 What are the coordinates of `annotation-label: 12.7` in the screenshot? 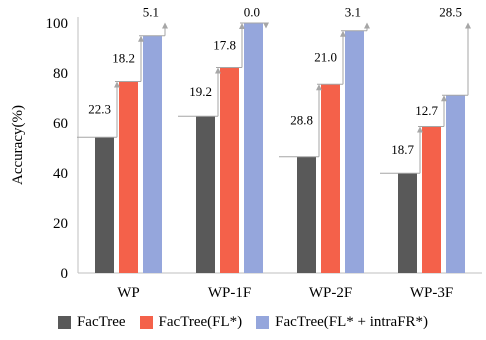 It's located at (426, 110).